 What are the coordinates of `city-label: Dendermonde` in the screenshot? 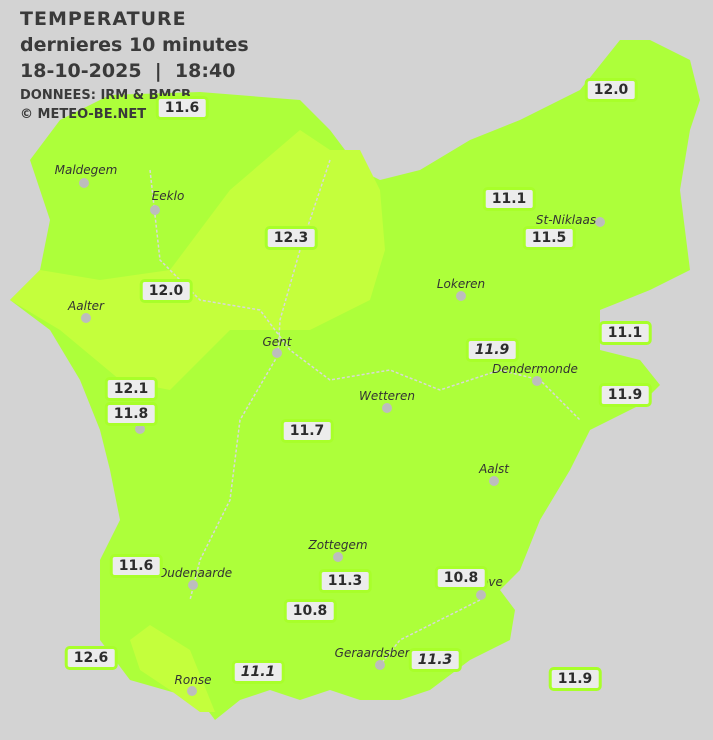 It's located at (535, 369).